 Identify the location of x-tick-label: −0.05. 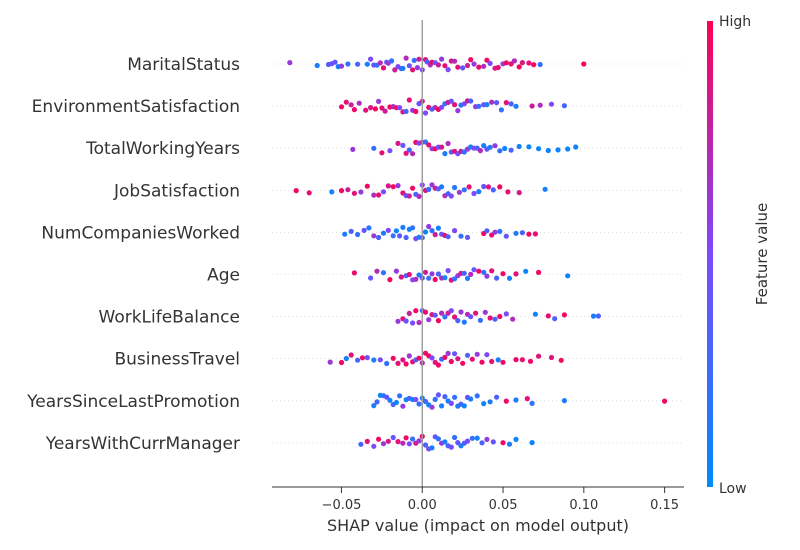
(342, 505).